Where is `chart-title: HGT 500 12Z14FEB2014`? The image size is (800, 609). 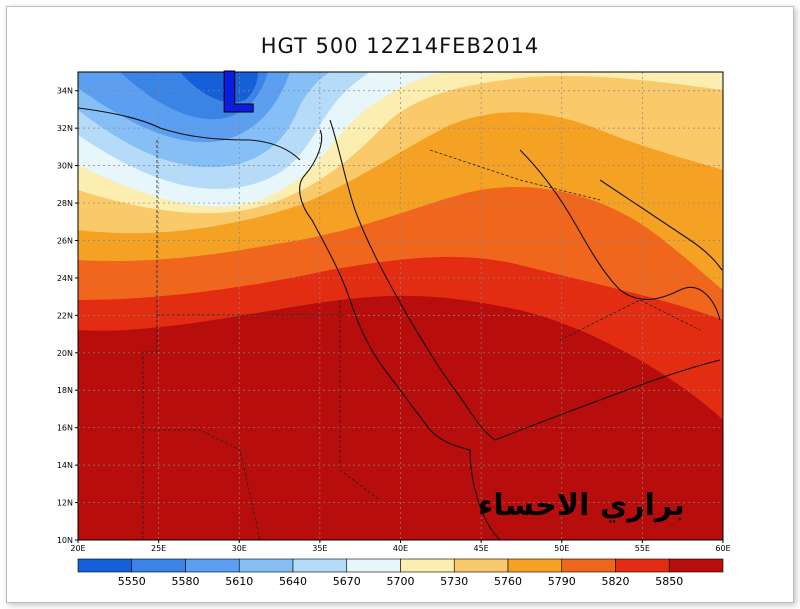 chart-title: HGT 500 12Z14FEB2014 is located at coordinates (400, 46).